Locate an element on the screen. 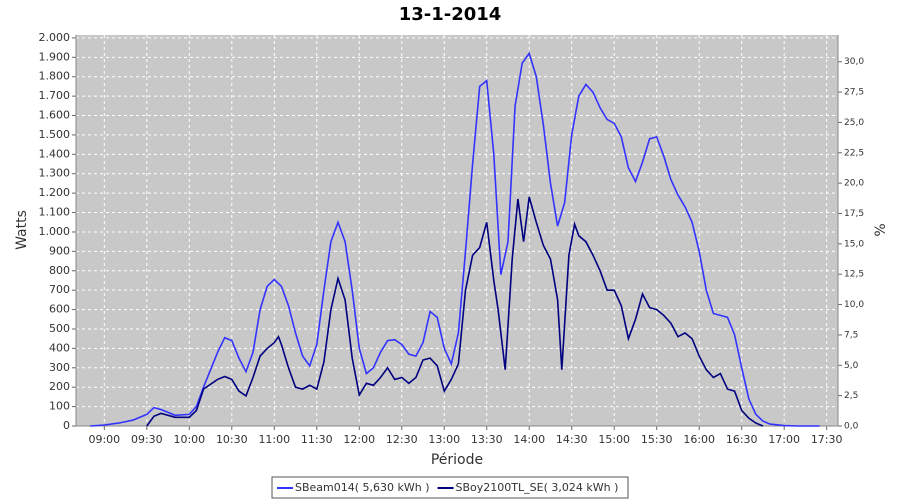 The image size is (900, 500). y2-tick-label: 5,0 is located at coordinates (851, 366).